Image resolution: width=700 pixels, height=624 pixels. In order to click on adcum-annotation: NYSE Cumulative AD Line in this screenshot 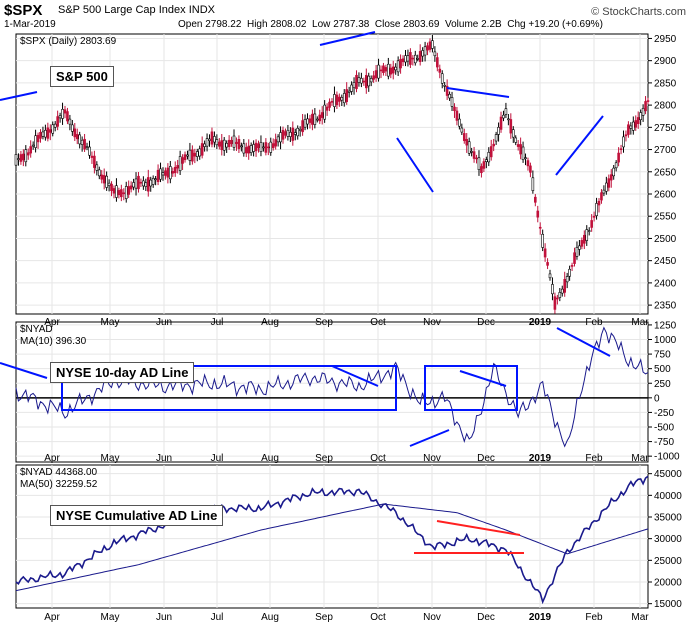, I will do `click(137, 515)`.